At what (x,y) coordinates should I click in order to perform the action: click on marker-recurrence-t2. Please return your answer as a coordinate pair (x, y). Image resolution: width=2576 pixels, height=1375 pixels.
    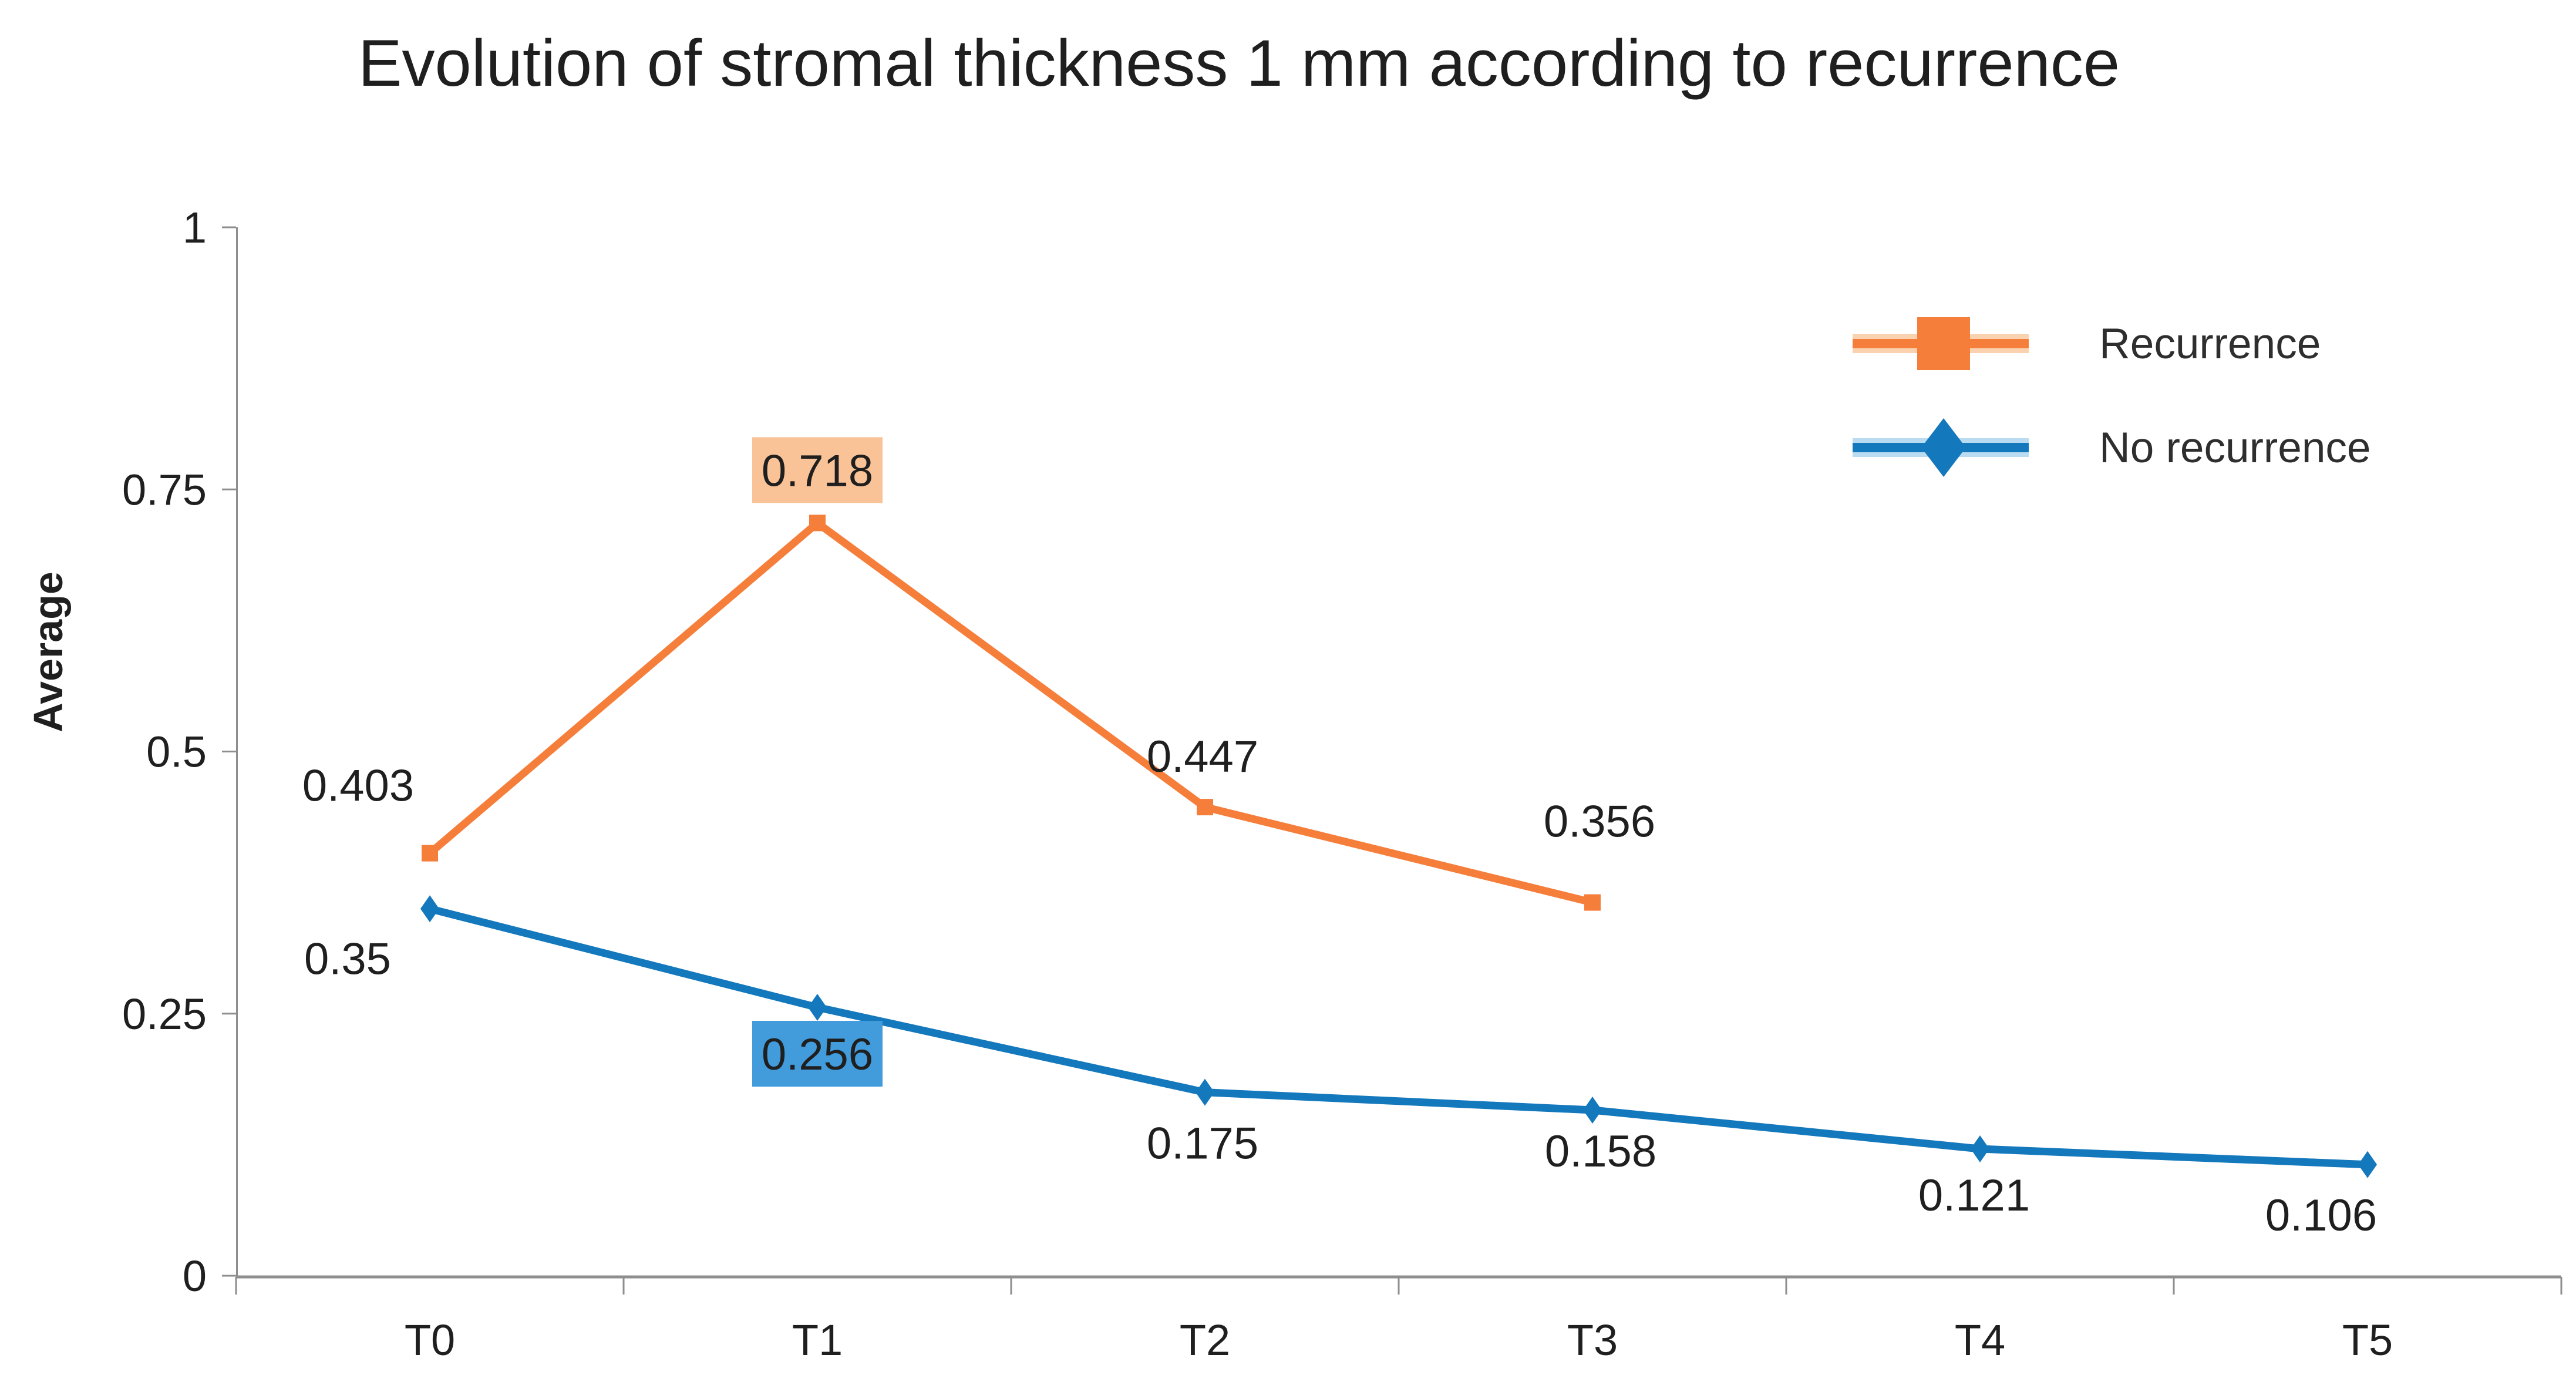
    Looking at the image, I should click on (1205, 807).